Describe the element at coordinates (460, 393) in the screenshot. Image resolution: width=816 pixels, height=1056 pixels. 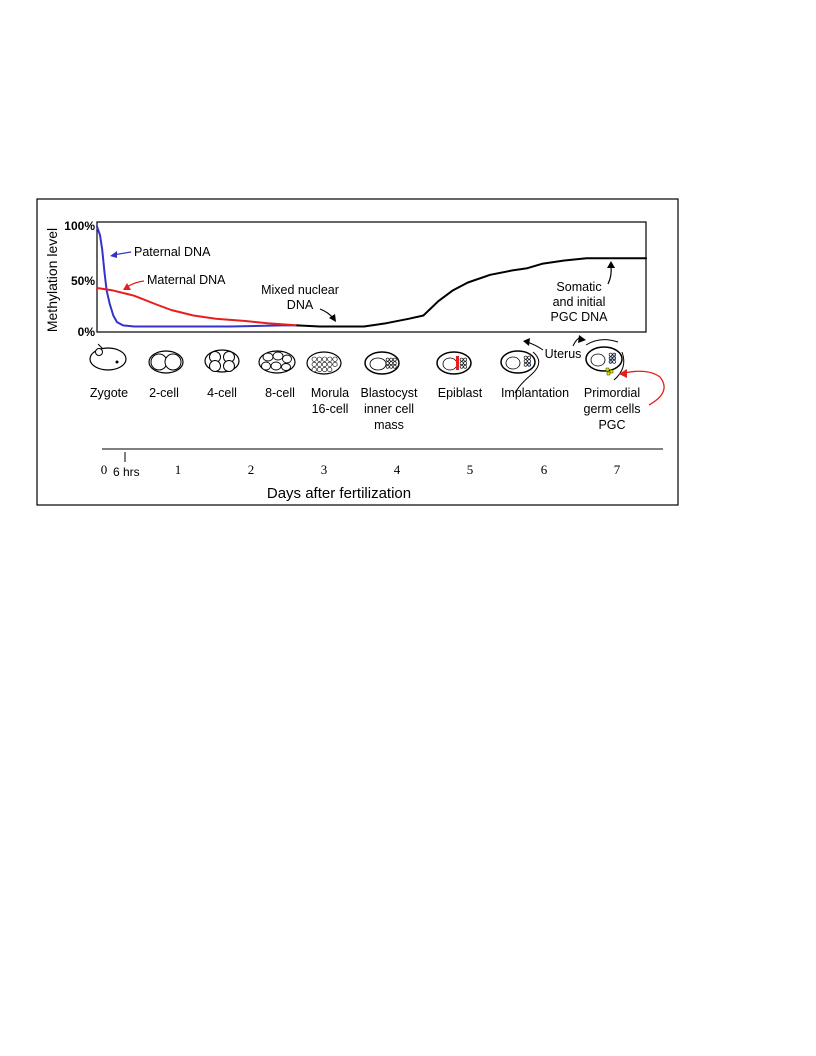
I see `stage-label: Epiblast` at that location.